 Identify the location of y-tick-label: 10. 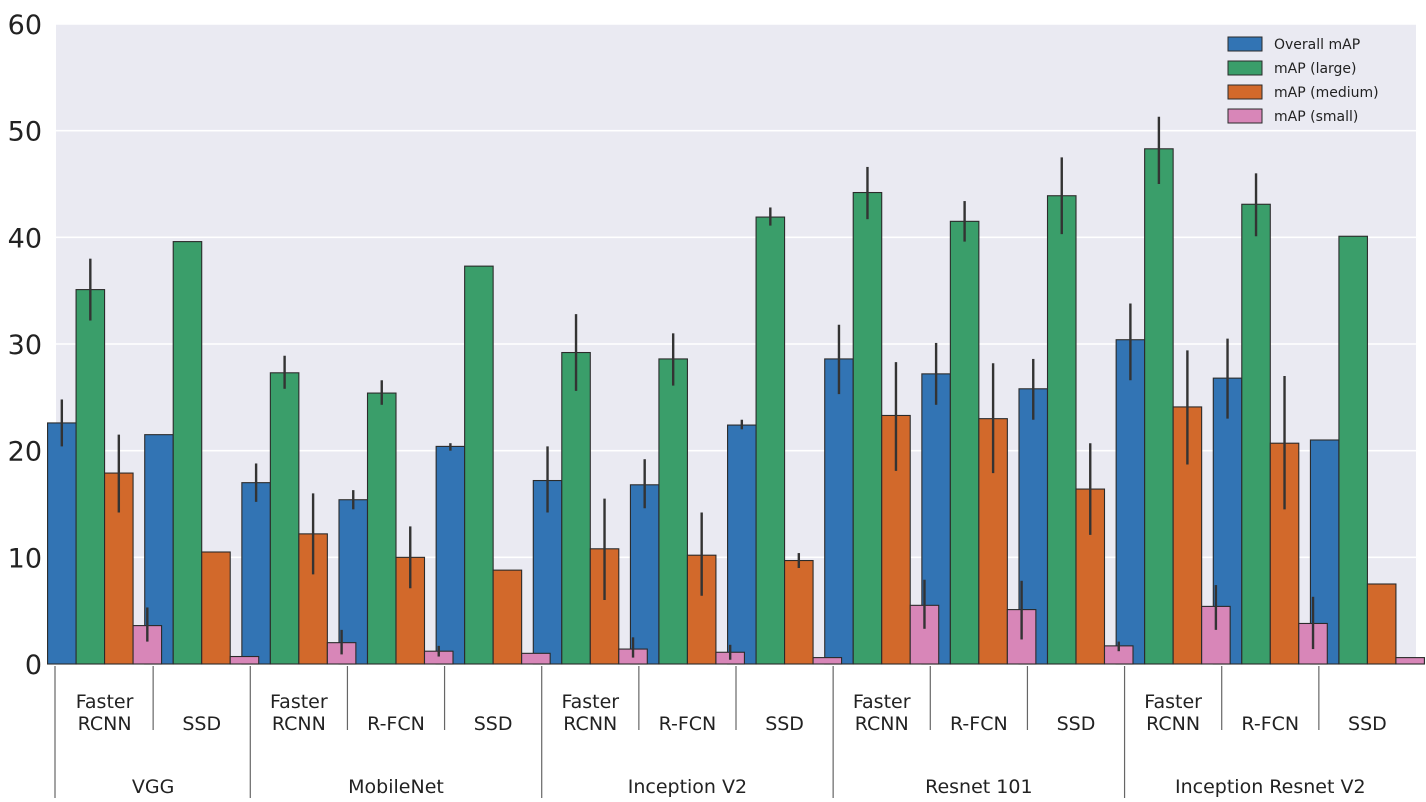
(25, 558).